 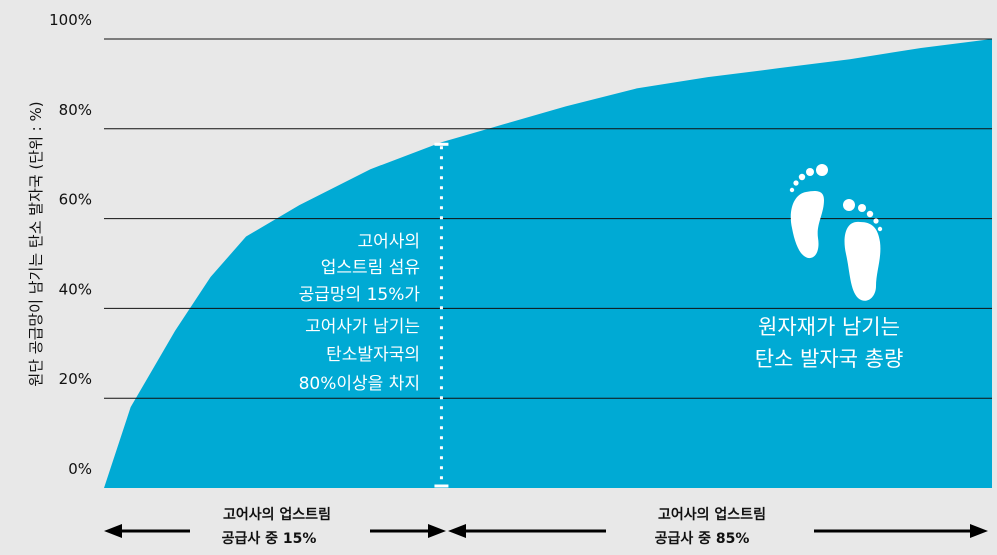 I want to click on right-annotation-line: 탄소 발자국 총량, so click(x=829, y=359).